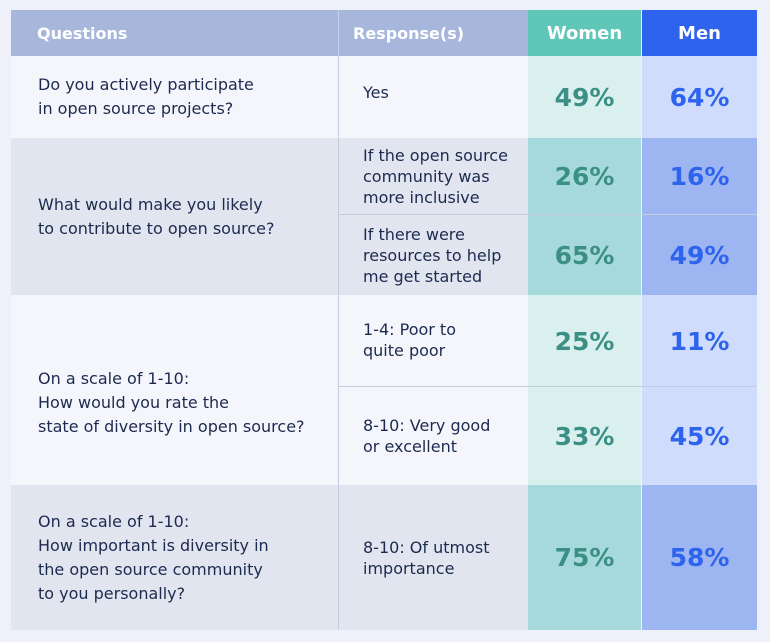 The image size is (770, 642). I want to click on women-value-1: 49%, so click(584, 97).